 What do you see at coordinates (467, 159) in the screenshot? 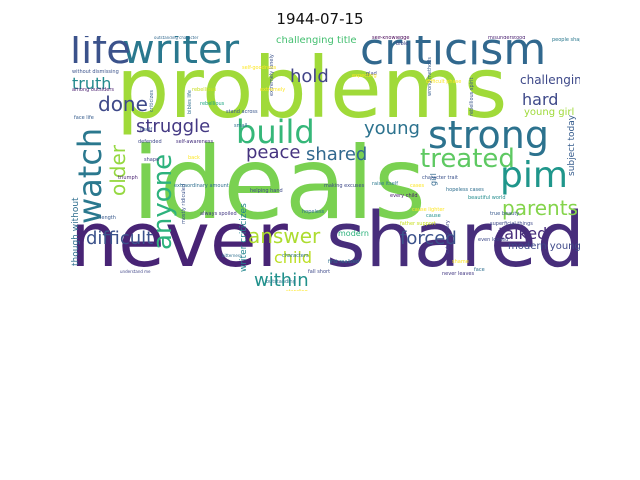
I see `word-cloud-word: treated` at bounding box center [467, 159].